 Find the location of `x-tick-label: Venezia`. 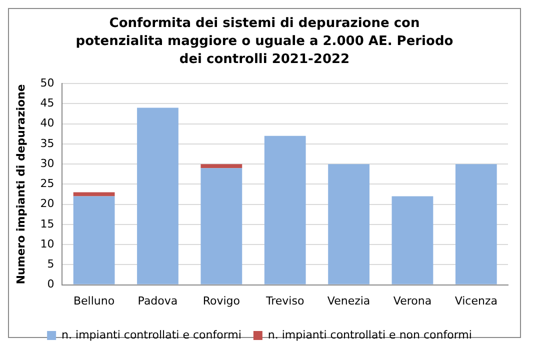

x-tick-label: Venezia is located at coordinates (348, 301).